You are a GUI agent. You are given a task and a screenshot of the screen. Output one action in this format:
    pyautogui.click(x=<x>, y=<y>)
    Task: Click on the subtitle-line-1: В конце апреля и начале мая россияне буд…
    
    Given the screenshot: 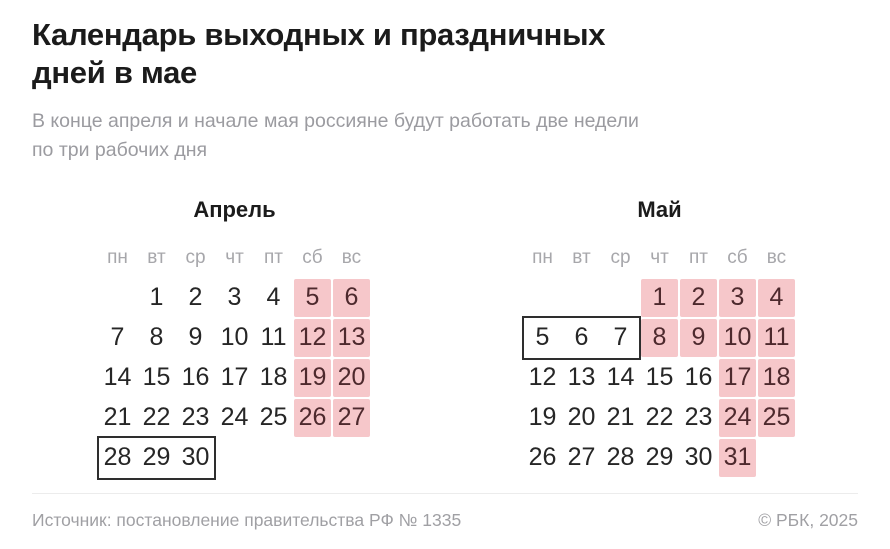 What is the action you would take?
    pyautogui.click(x=335, y=121)
    